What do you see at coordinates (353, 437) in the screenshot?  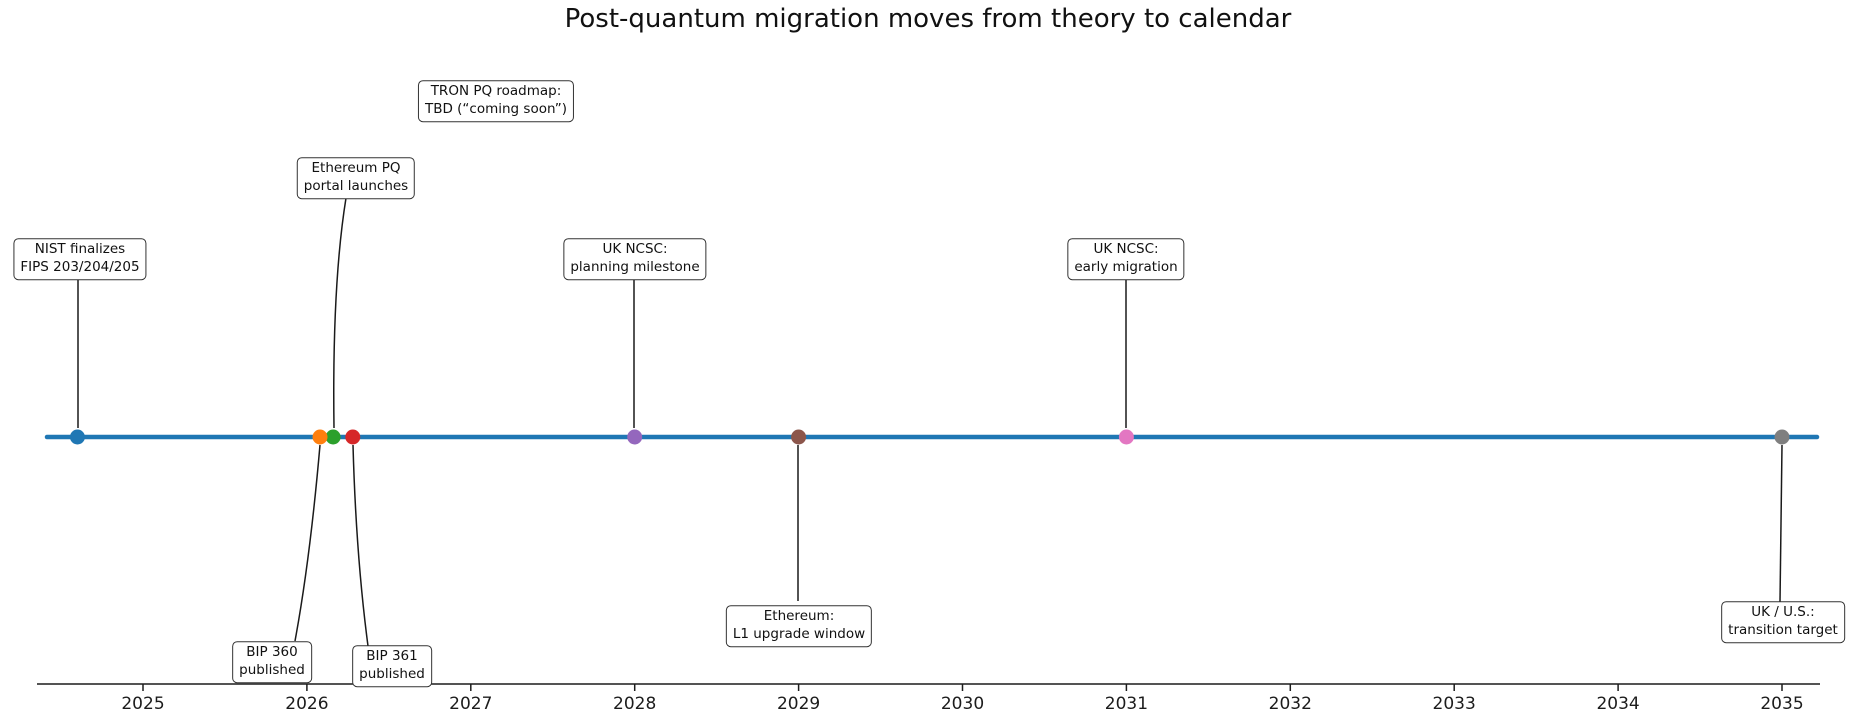 I see `event-dot-bip-361-published` at bounding box center [353, 437].